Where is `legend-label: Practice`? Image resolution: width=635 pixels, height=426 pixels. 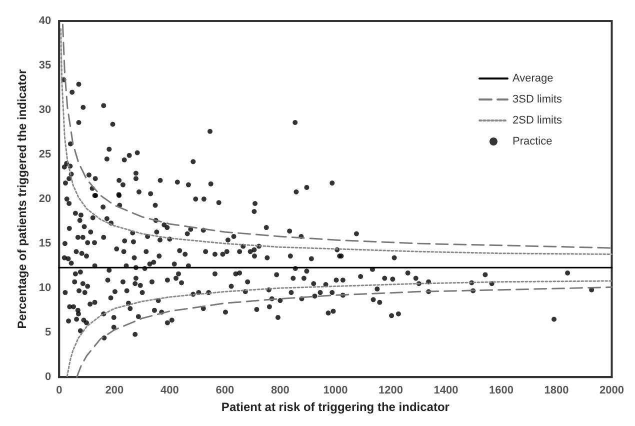 legend-label: Practice is located at coordinates (532, 142).